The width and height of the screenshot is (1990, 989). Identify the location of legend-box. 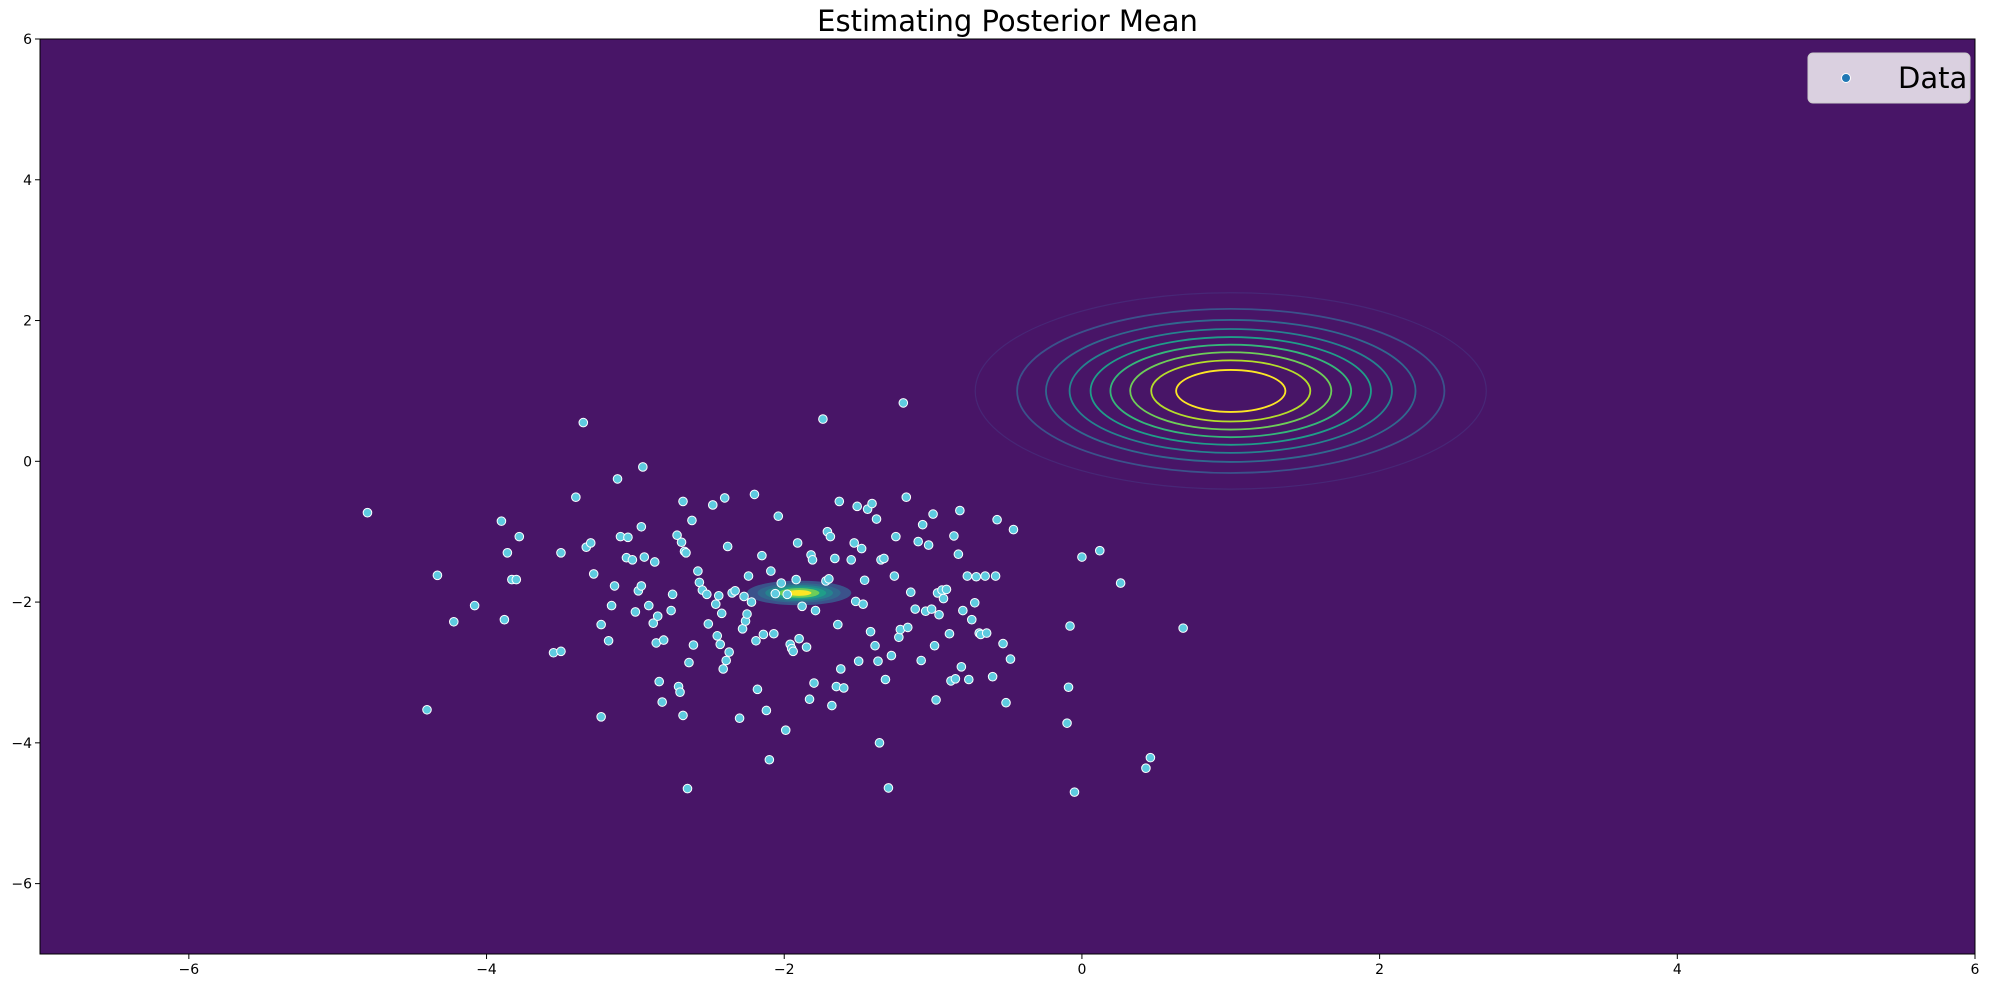
(1889, 78).